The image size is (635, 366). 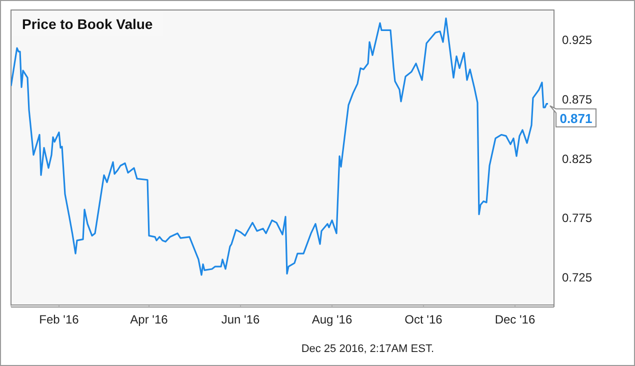 What do you see at coordinates (577, 39) in the screenshot?
I see `y-tick-label: 0.925` at bounding box center [577, 39].